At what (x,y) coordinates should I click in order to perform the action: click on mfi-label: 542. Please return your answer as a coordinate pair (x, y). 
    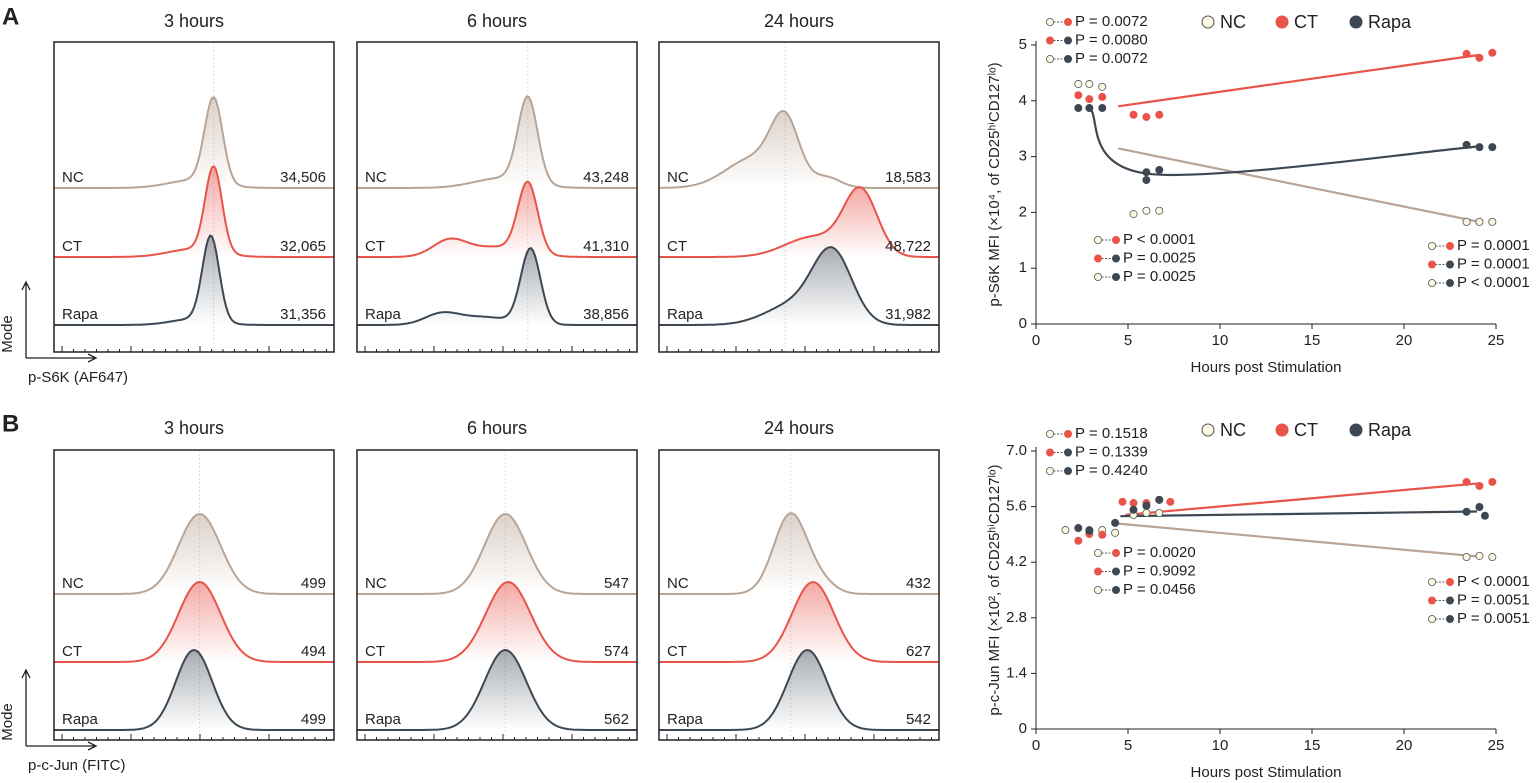
    Looking at the image, I should click on (918, 719).